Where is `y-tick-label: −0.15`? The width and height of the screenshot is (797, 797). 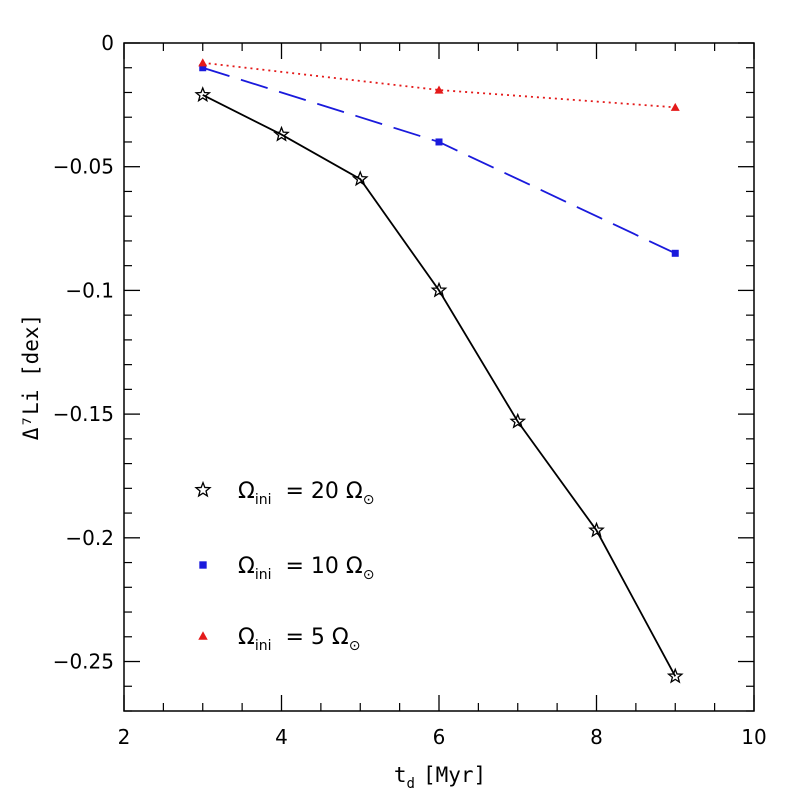
y-tick-label: −0.15 is located at coordinates (83, 414).